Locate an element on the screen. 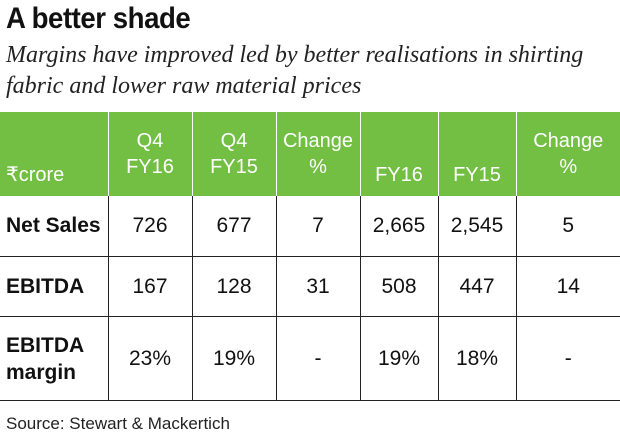 The height and width of the screenshot is (440, 620). table-cell: 23% is located at coordinates (150, 358).